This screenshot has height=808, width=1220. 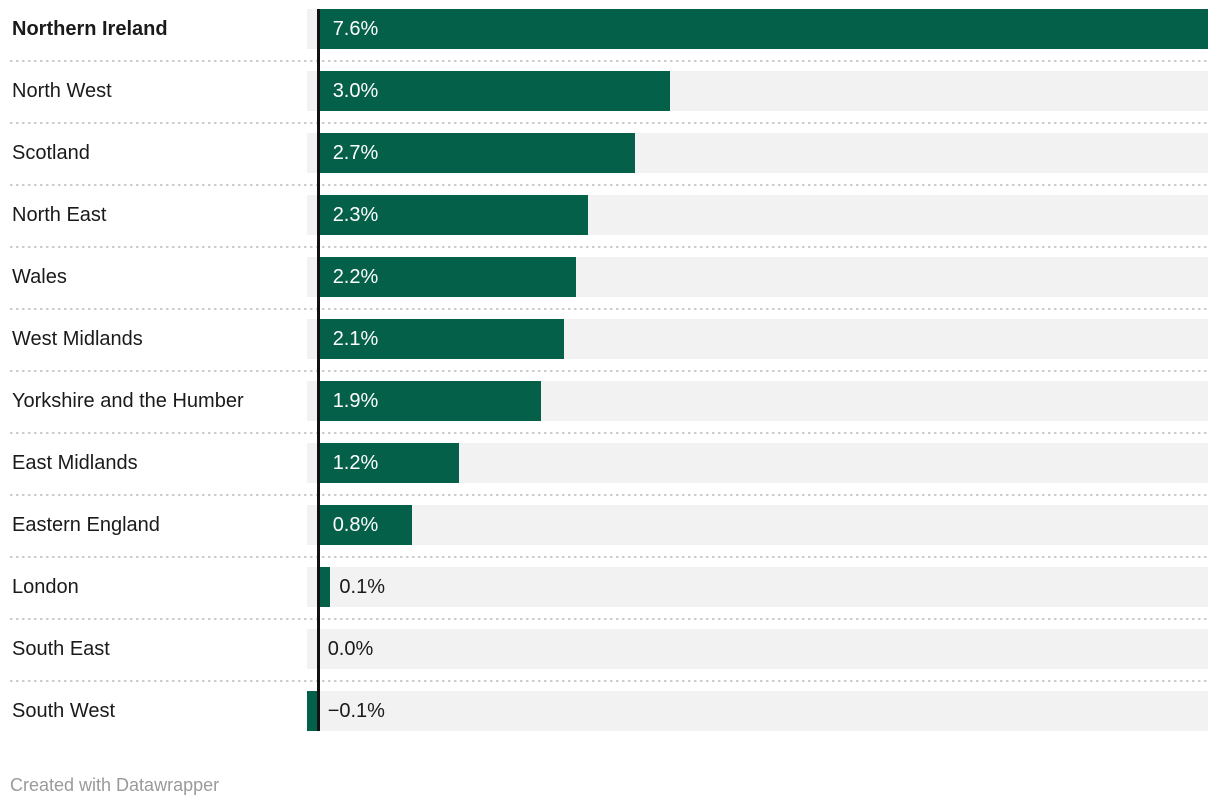 I want to click on bar-row: South East 0.0%, so click(x=610, y=649).